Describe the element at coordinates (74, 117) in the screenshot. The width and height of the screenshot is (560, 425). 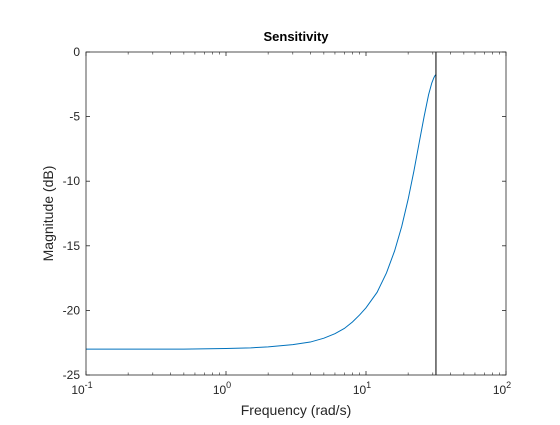
I see `y-tick-label: -5` at that location.